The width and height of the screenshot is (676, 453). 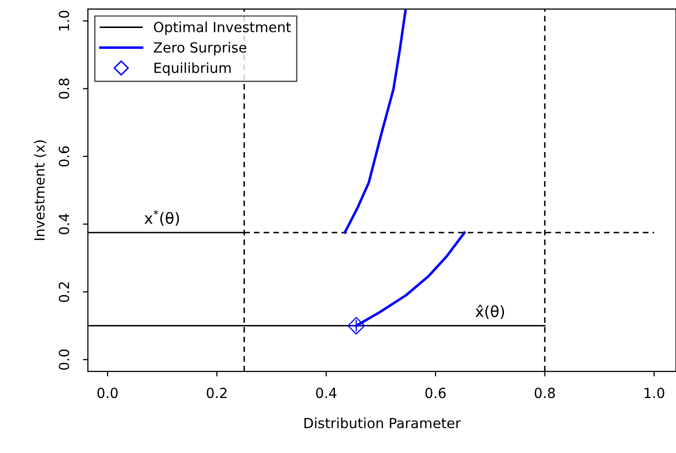 What do you see at coordinates (161, 218) in the screenshot?
I see `annotation: x$^{*}$(θ)` at bounding box center [161, 218].